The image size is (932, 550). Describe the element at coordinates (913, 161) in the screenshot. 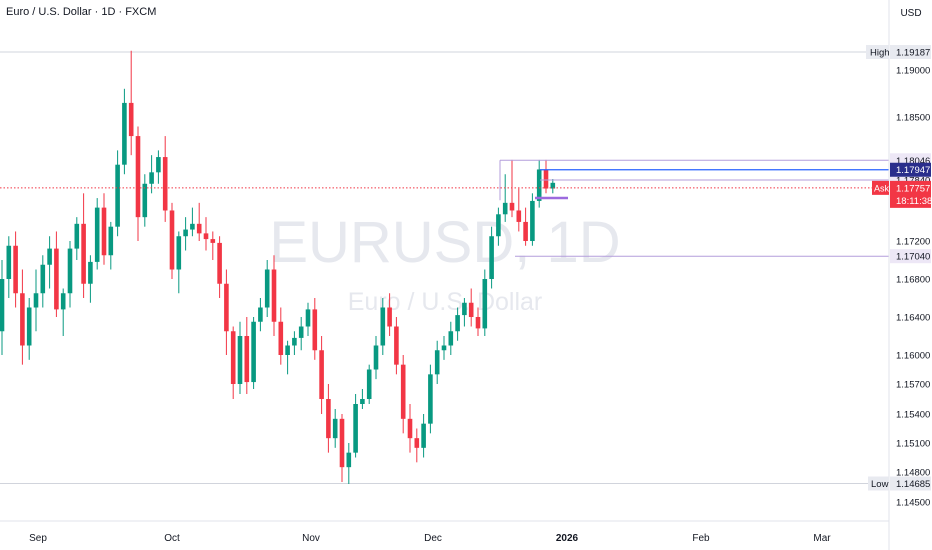

I see `level-top-label: 1.18046` at that location.